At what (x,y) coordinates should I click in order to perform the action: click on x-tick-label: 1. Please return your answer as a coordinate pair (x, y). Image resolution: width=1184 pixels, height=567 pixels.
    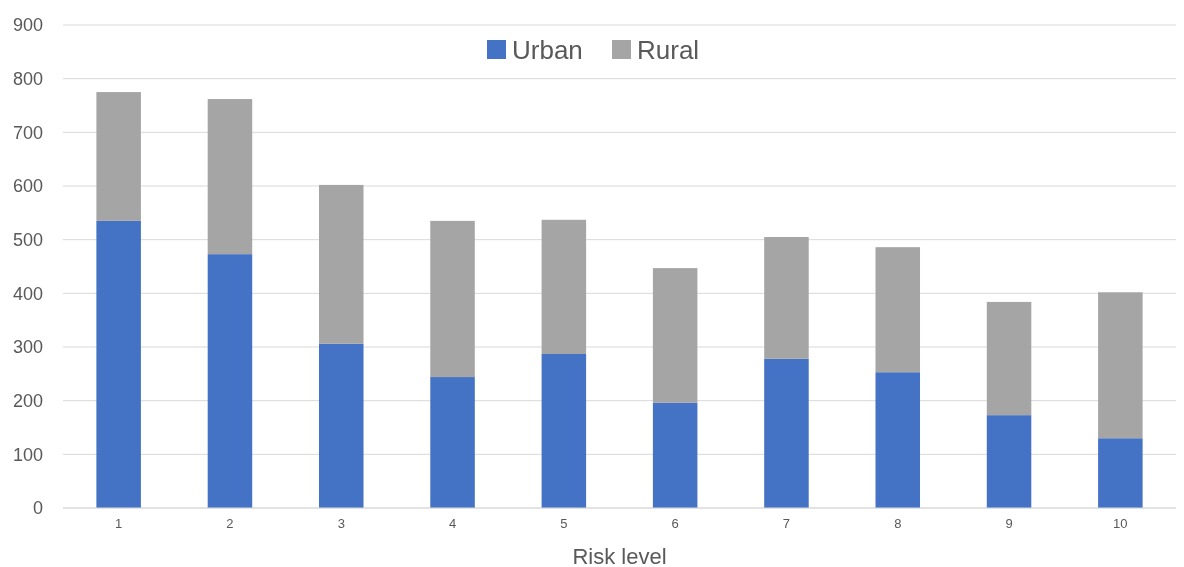
    Looking at the image, I should click on (119, 523).